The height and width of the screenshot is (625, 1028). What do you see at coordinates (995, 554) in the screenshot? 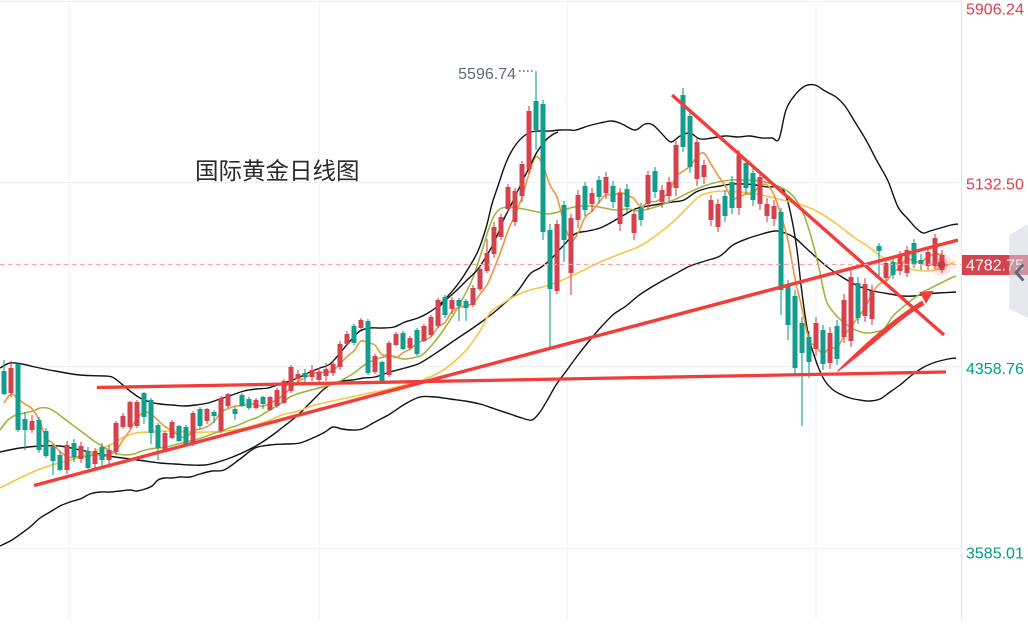
I see `svg-text: 3585.01` at bounding box center [995, 554].